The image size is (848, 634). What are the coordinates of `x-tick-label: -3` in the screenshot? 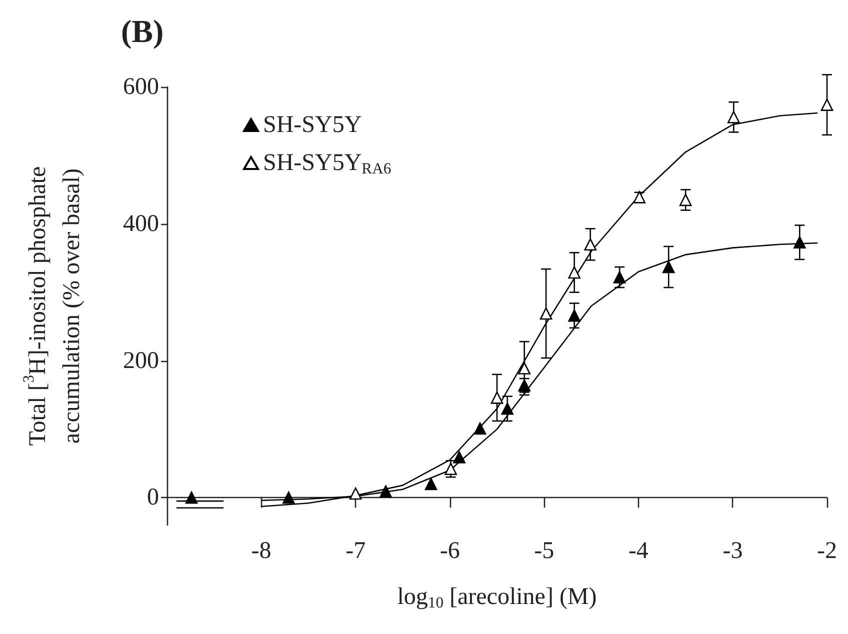 It's located at (732, 551).